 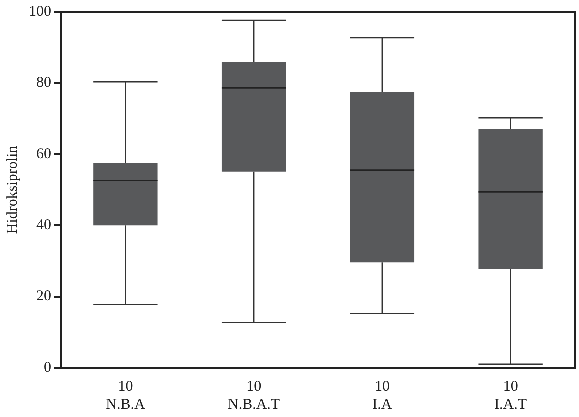 What do you see at coordinates (382, 395) in the screenshot?
I see `x-tick-label: 10 I.A` at bounding box center [382, 395].